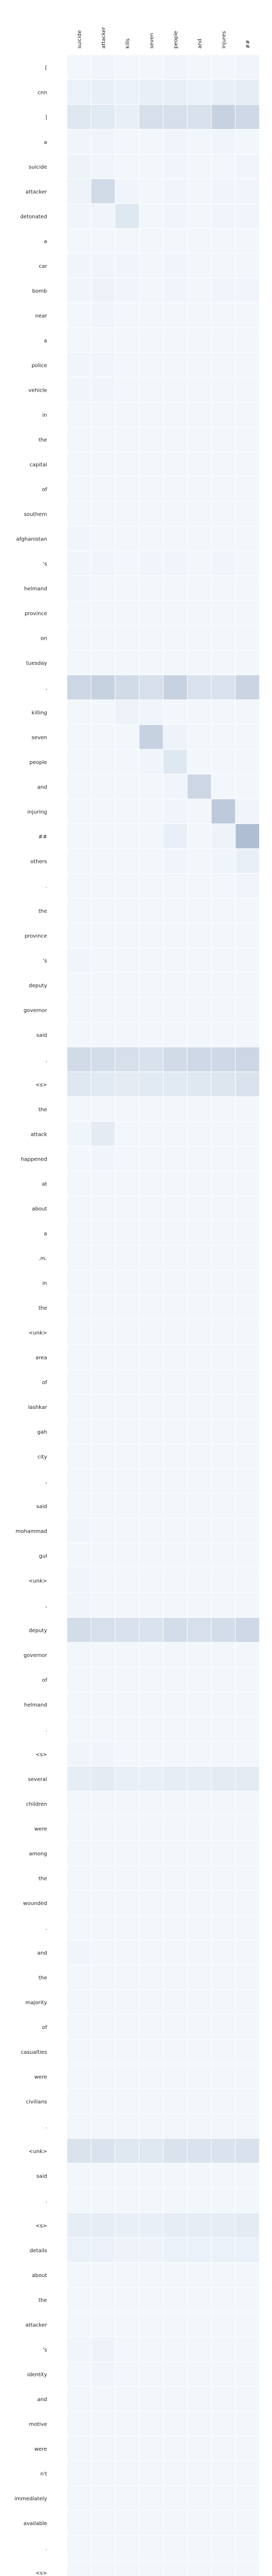 The height and width of the screenshot is (2576, 272). Describe the element at coordinates (34, 2052) in the screenshot. I see `y-tick-label: casualties` at that location.